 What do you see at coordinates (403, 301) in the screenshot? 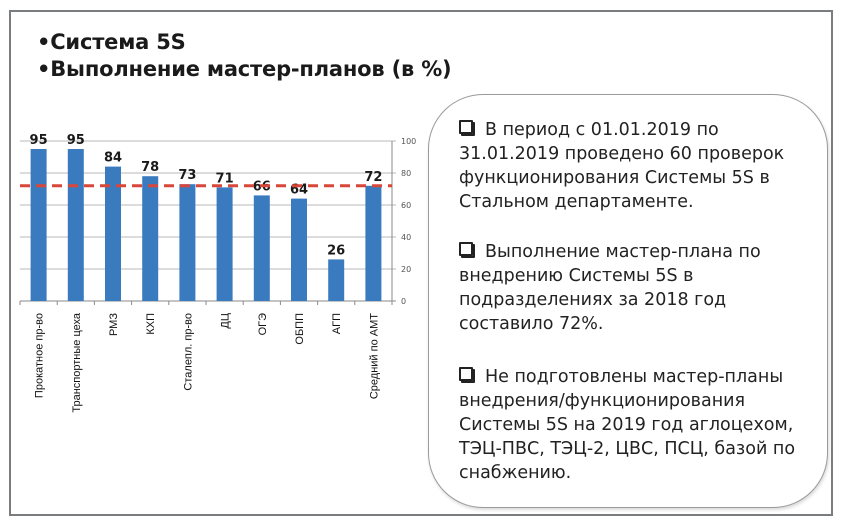
I see `y-tick-label: 0` at bounding box center [403, 301].